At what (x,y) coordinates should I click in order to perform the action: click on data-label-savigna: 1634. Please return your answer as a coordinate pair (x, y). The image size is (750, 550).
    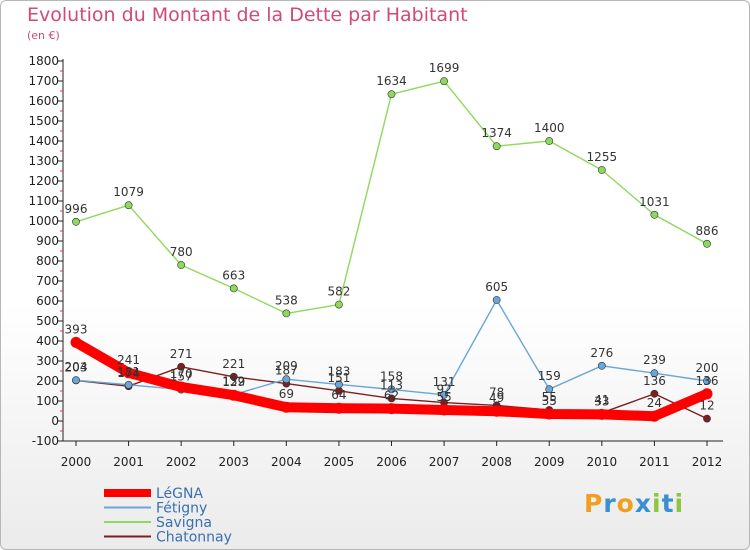
    Looking at the image, I should click on (391, 81).